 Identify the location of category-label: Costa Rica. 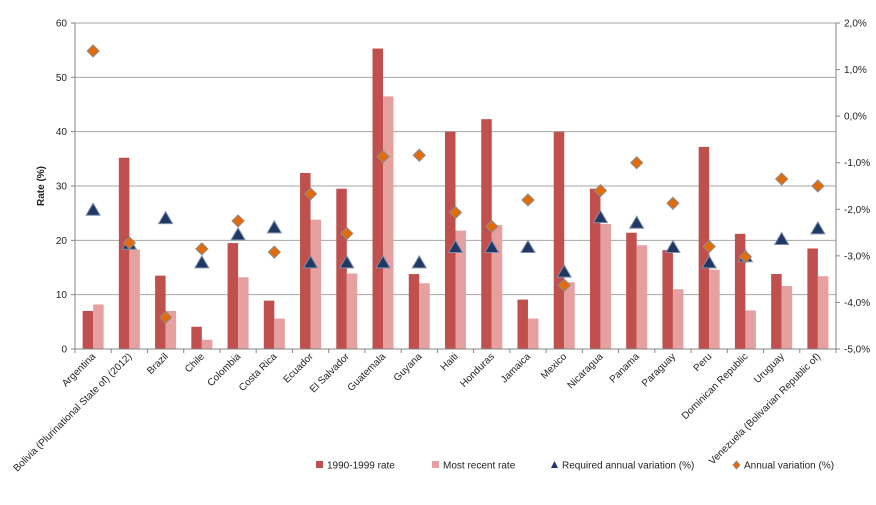
(258, 372).